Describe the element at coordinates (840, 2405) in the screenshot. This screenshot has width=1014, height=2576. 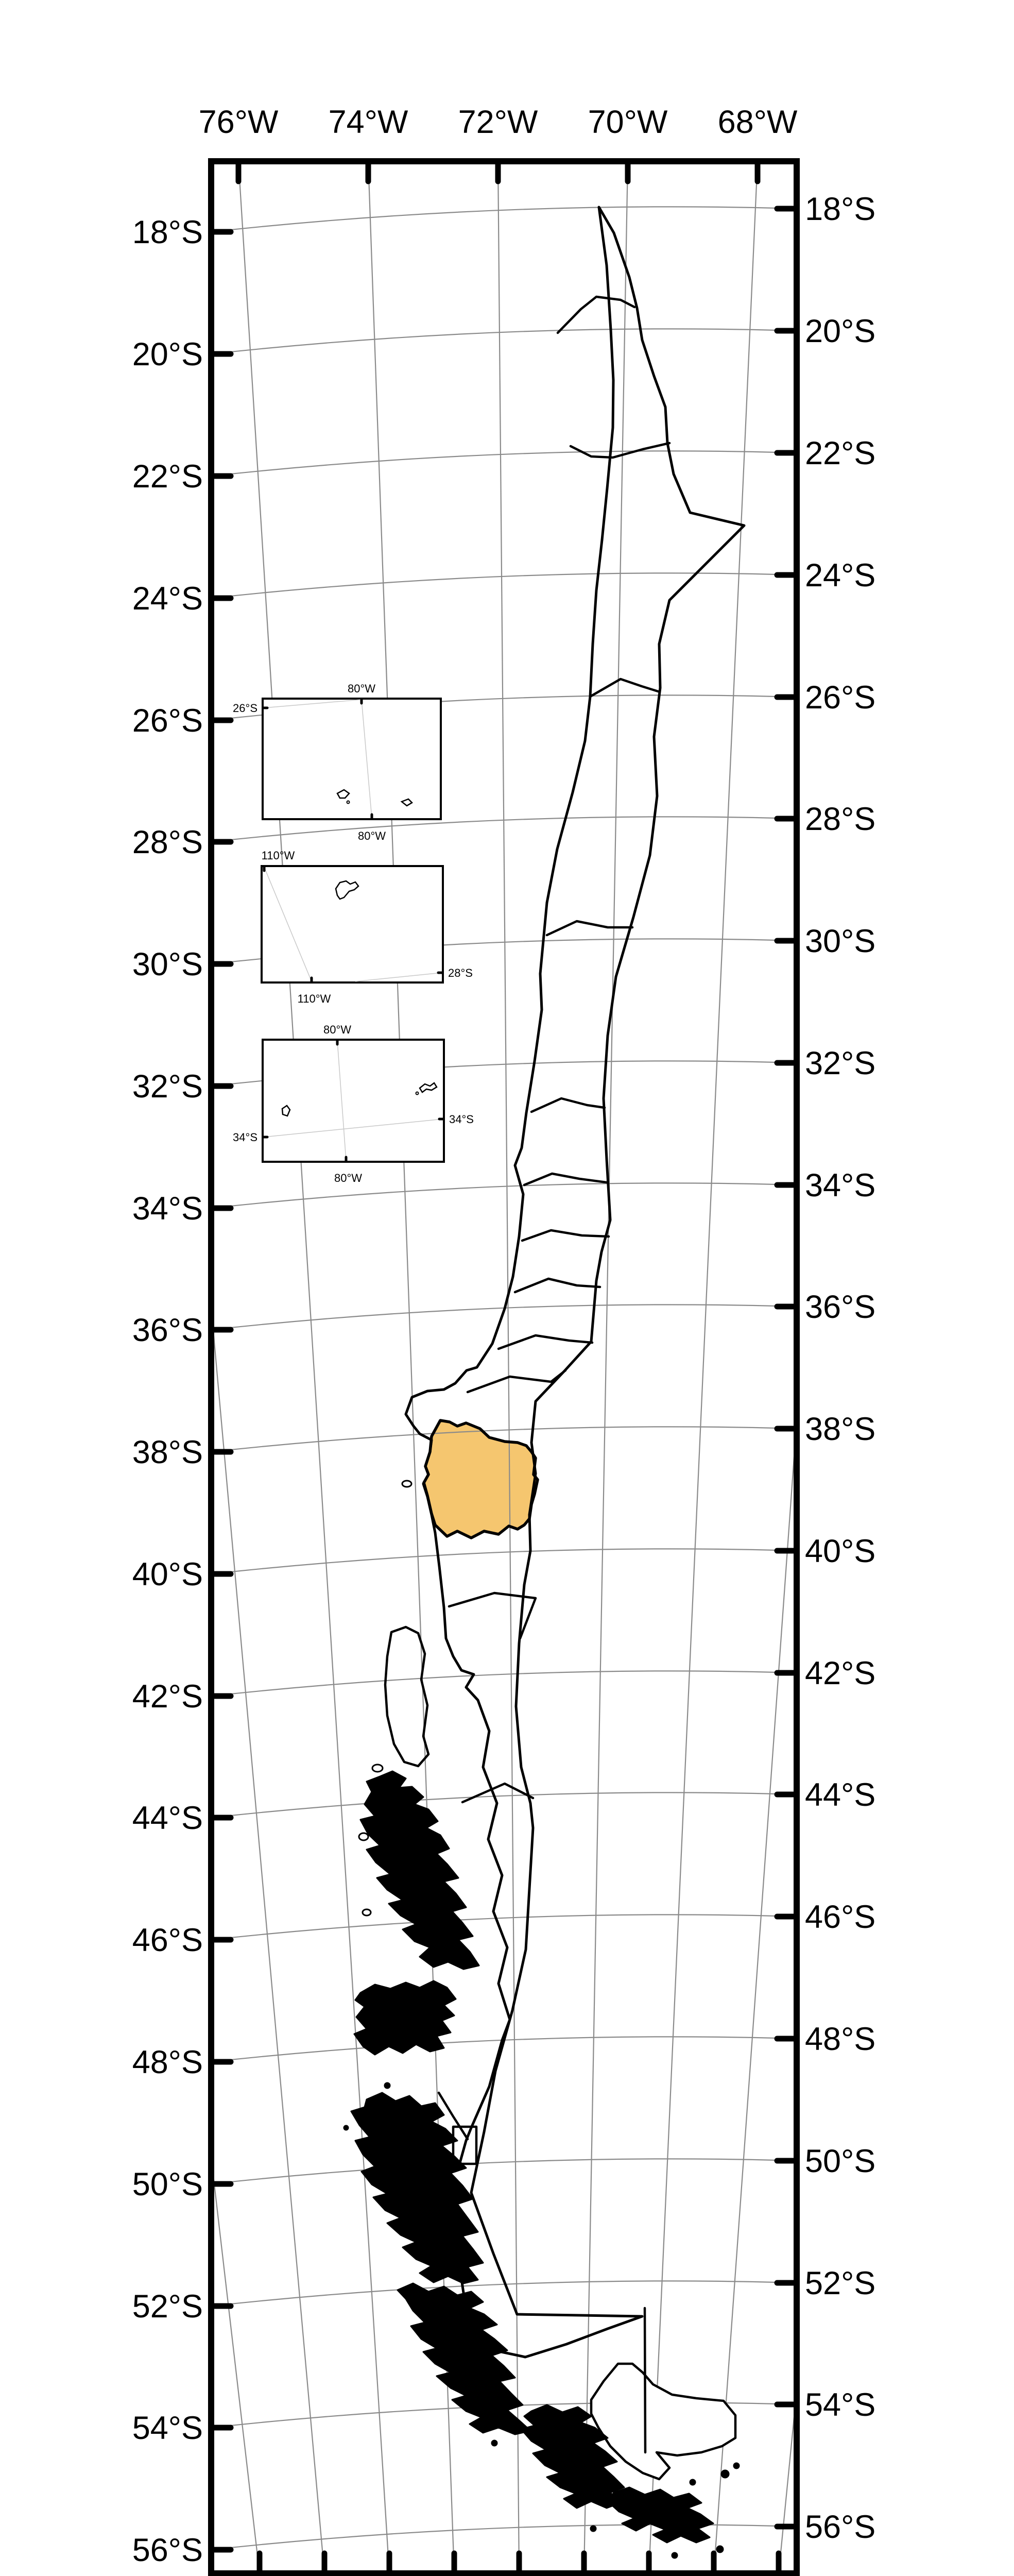
I see `lat-label-right: 54°S` at that location.